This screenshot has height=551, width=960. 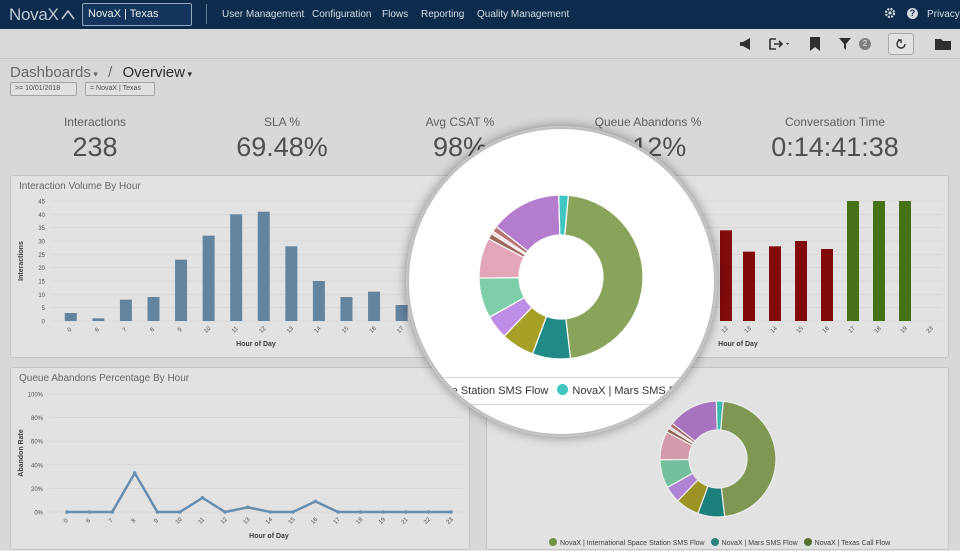 I want to click on kpi-sla: SLA % 69.48%, so click(x=282, y=139).